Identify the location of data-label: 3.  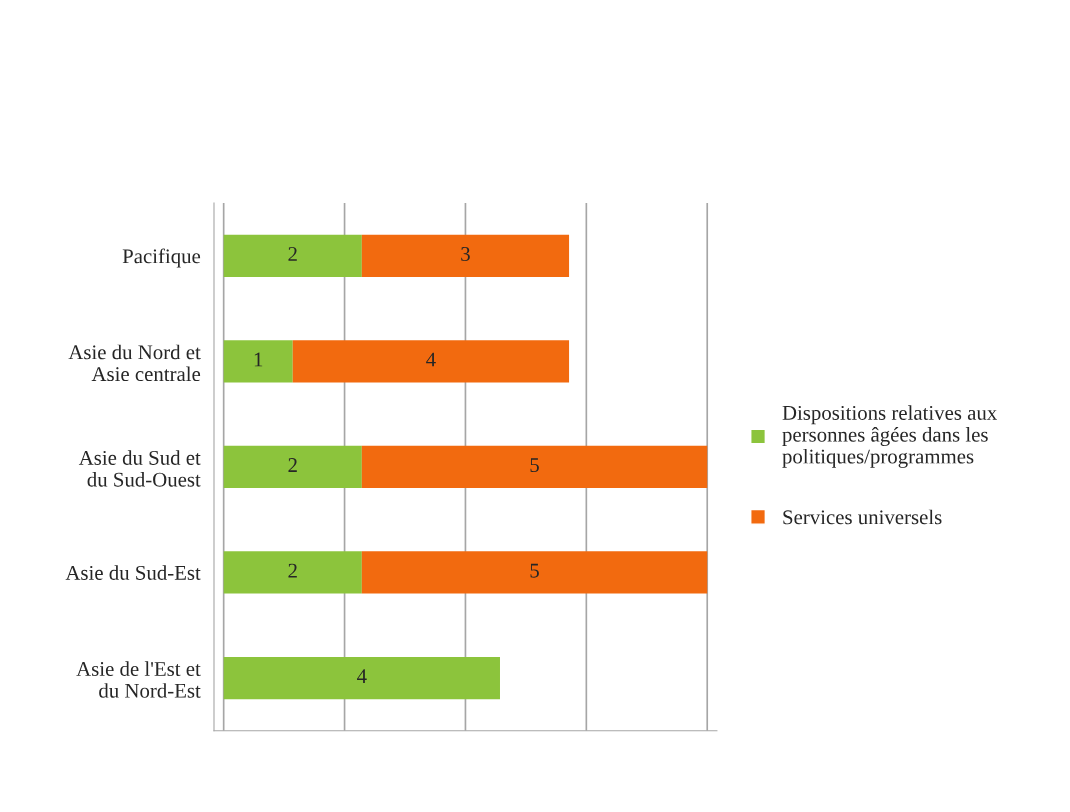
(465, 253).